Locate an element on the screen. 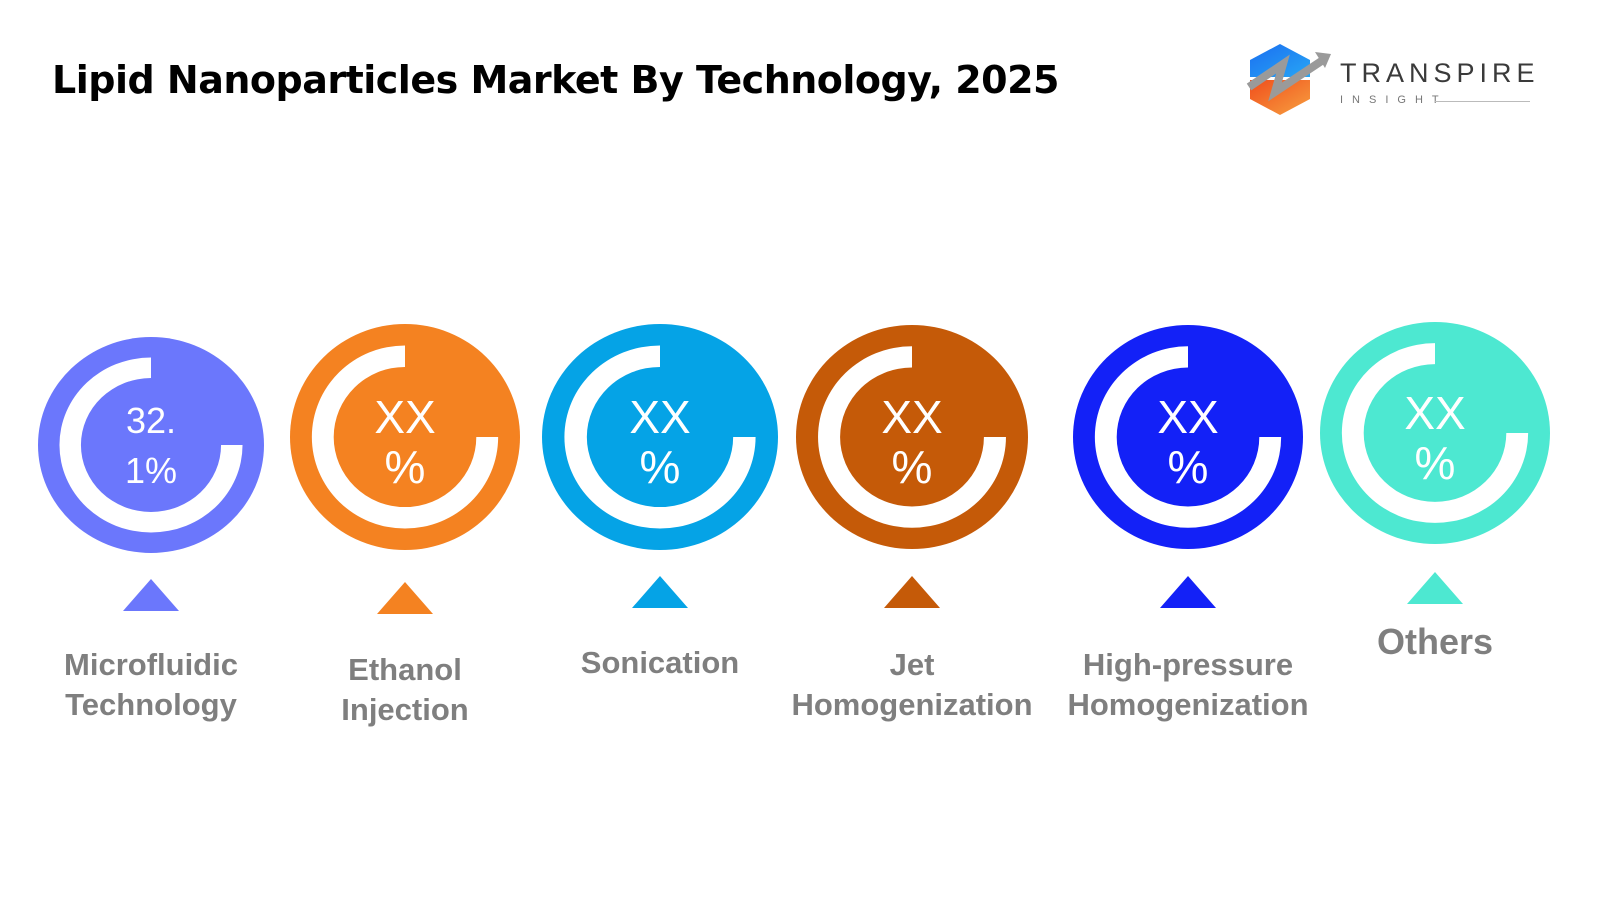 This screenshot has width=1600, height=900. category-label: High-pressure Homogenization is located at coordinates (1187, 685).